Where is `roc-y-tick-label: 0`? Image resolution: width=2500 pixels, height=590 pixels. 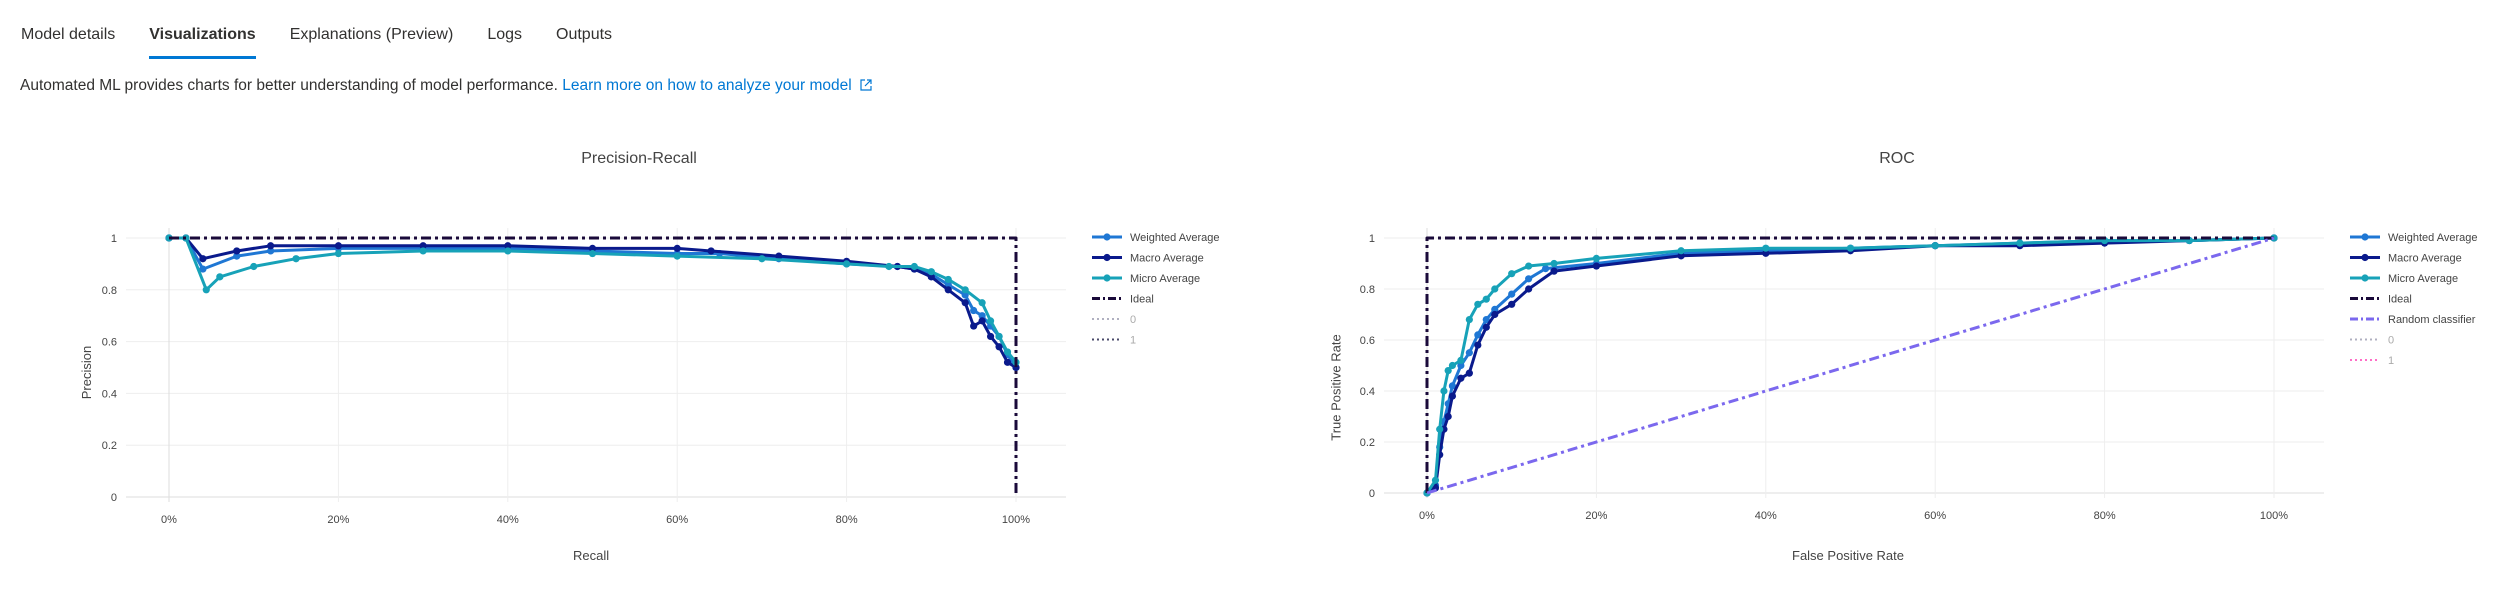 roc-y-tick-label: 0 is located at coordinates (1372, 494).